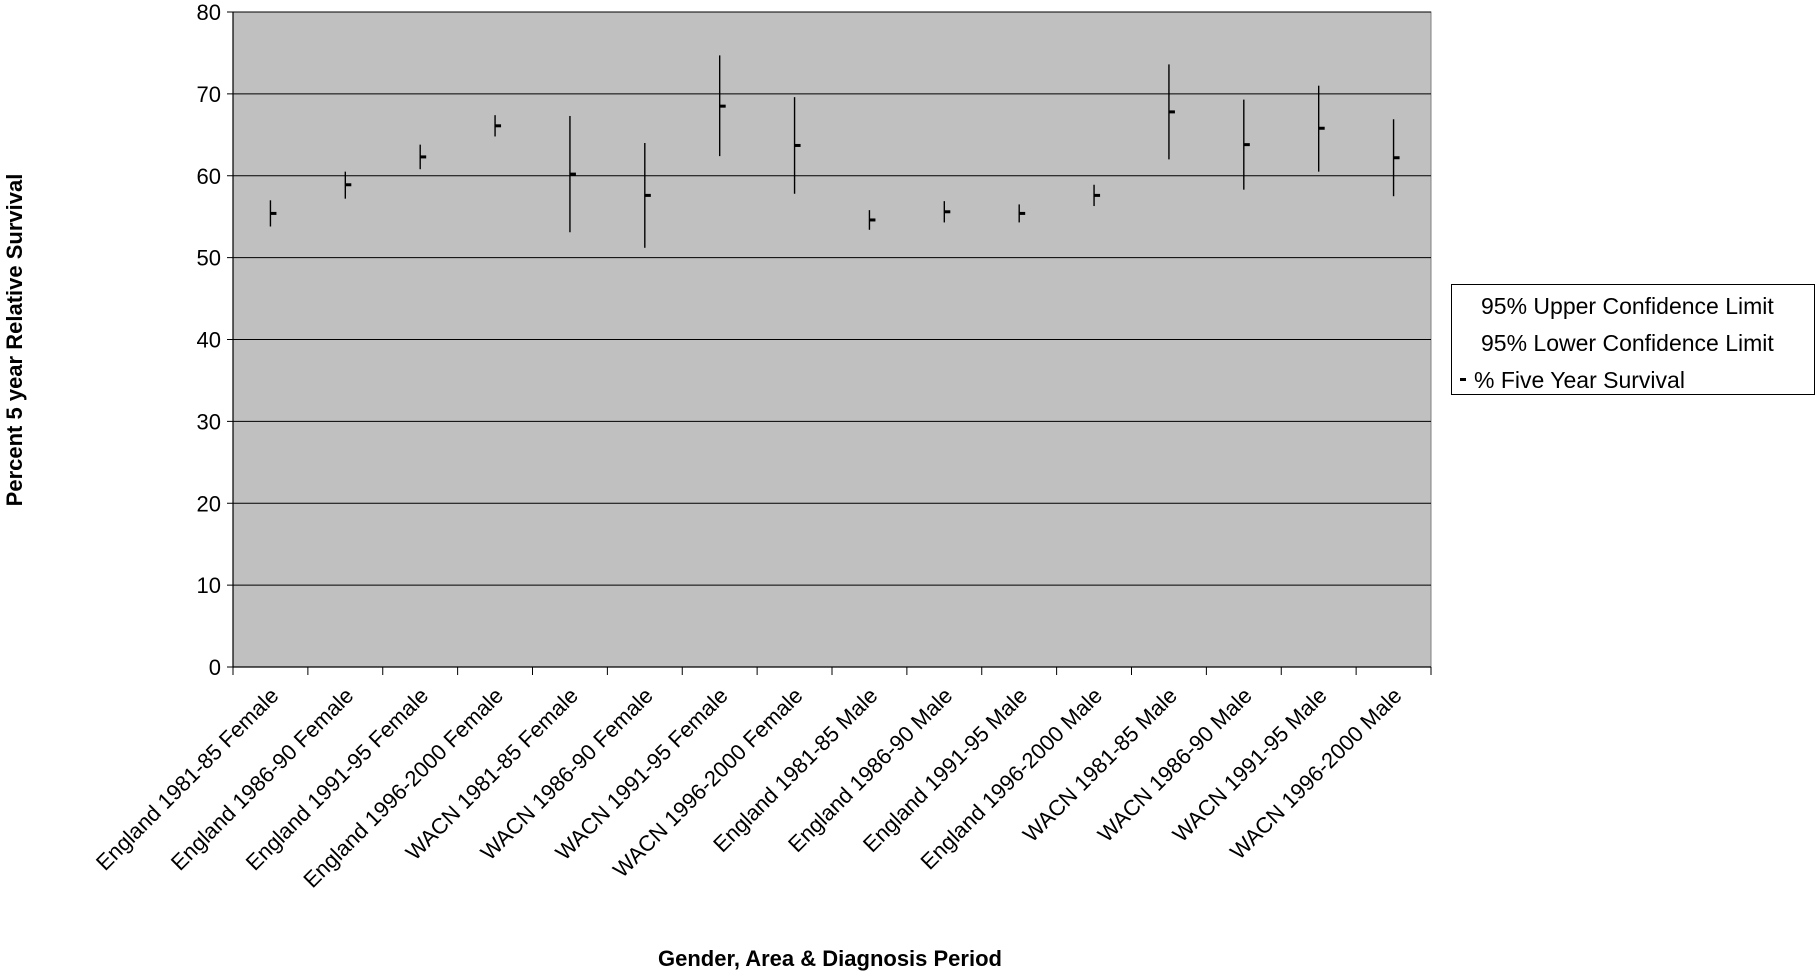 The height and width of the screenshot is (980, 1817). Describe the element at coordinates (209, 421) in the screenshot. I see `y-tick-label: 30` at that location.